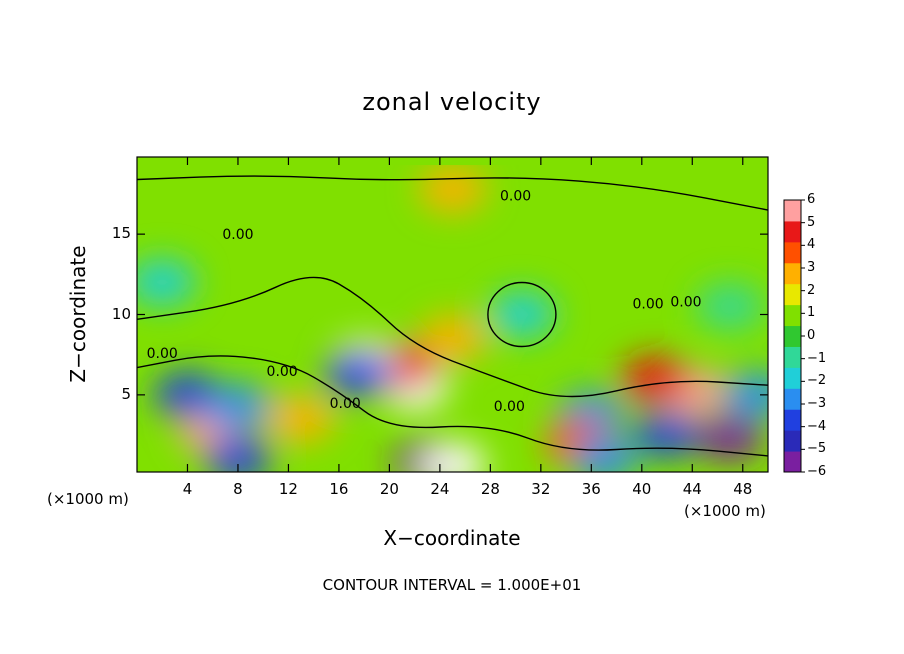 This screenshot has width=904, height=654. Describe the element at coordinates (817, 426) in the screenshot. I see `colorbar-tick-label: −4` at that location.